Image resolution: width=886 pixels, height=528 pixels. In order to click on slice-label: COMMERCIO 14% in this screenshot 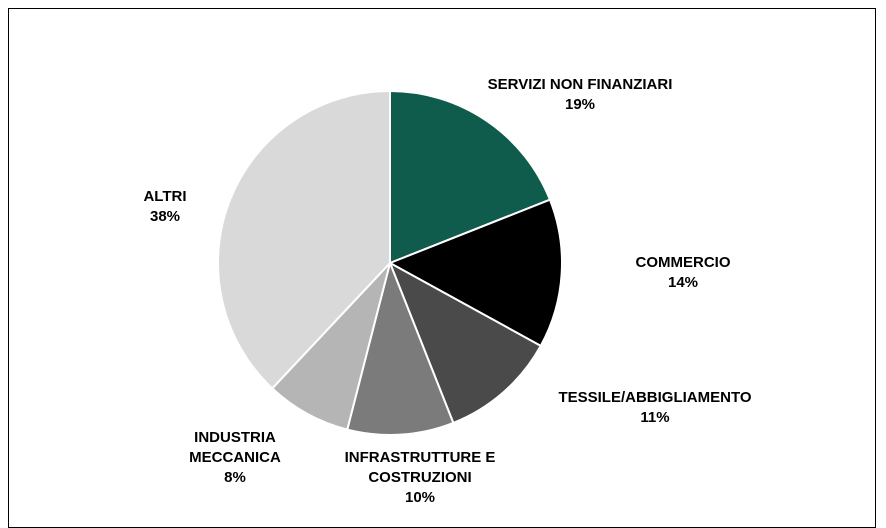, I will do `click(683, 273)`.